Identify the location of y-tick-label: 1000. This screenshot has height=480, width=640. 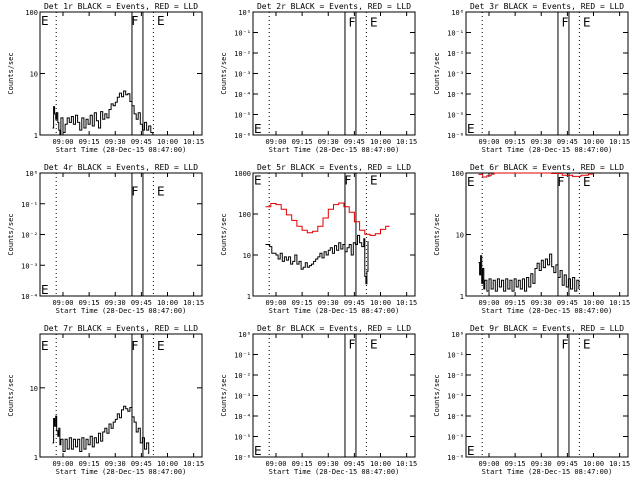
(242, 174).